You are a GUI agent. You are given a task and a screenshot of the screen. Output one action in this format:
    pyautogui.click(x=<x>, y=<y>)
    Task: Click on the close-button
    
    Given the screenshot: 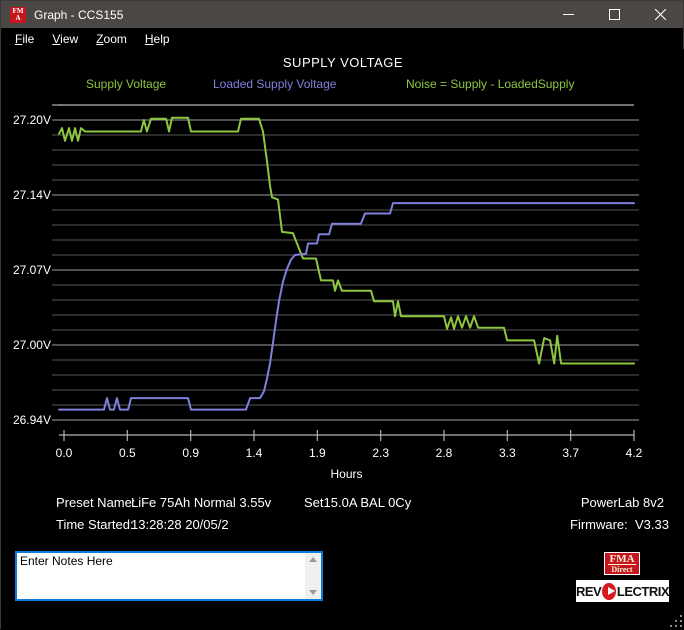 What is the action you would take?
    pyautogui.click(x=660, y=14)
    